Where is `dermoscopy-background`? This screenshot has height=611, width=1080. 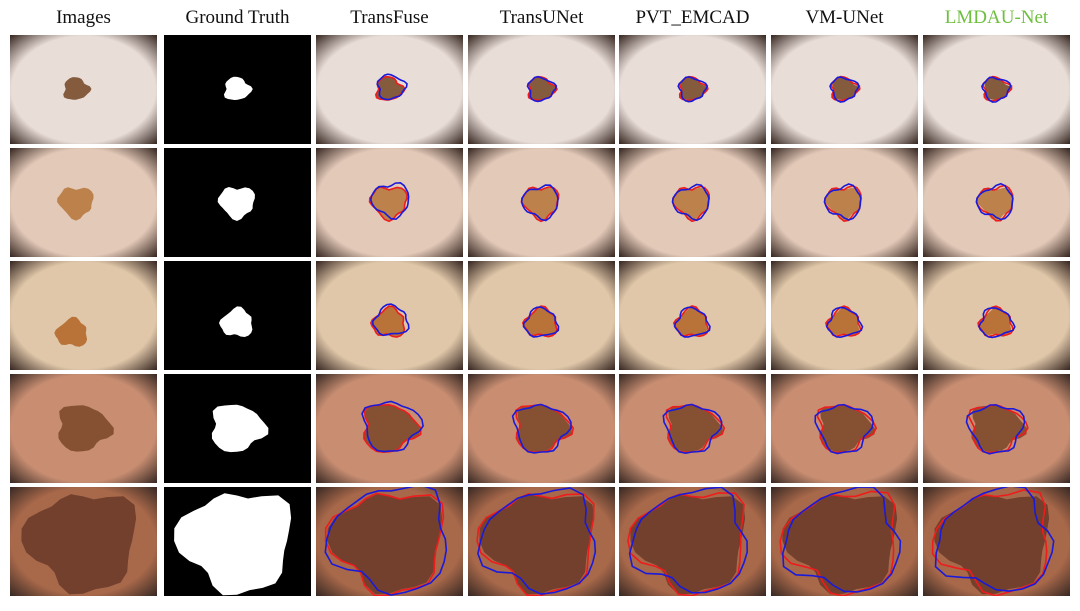
dermoscopy-background is located at coordinates (83, 315).